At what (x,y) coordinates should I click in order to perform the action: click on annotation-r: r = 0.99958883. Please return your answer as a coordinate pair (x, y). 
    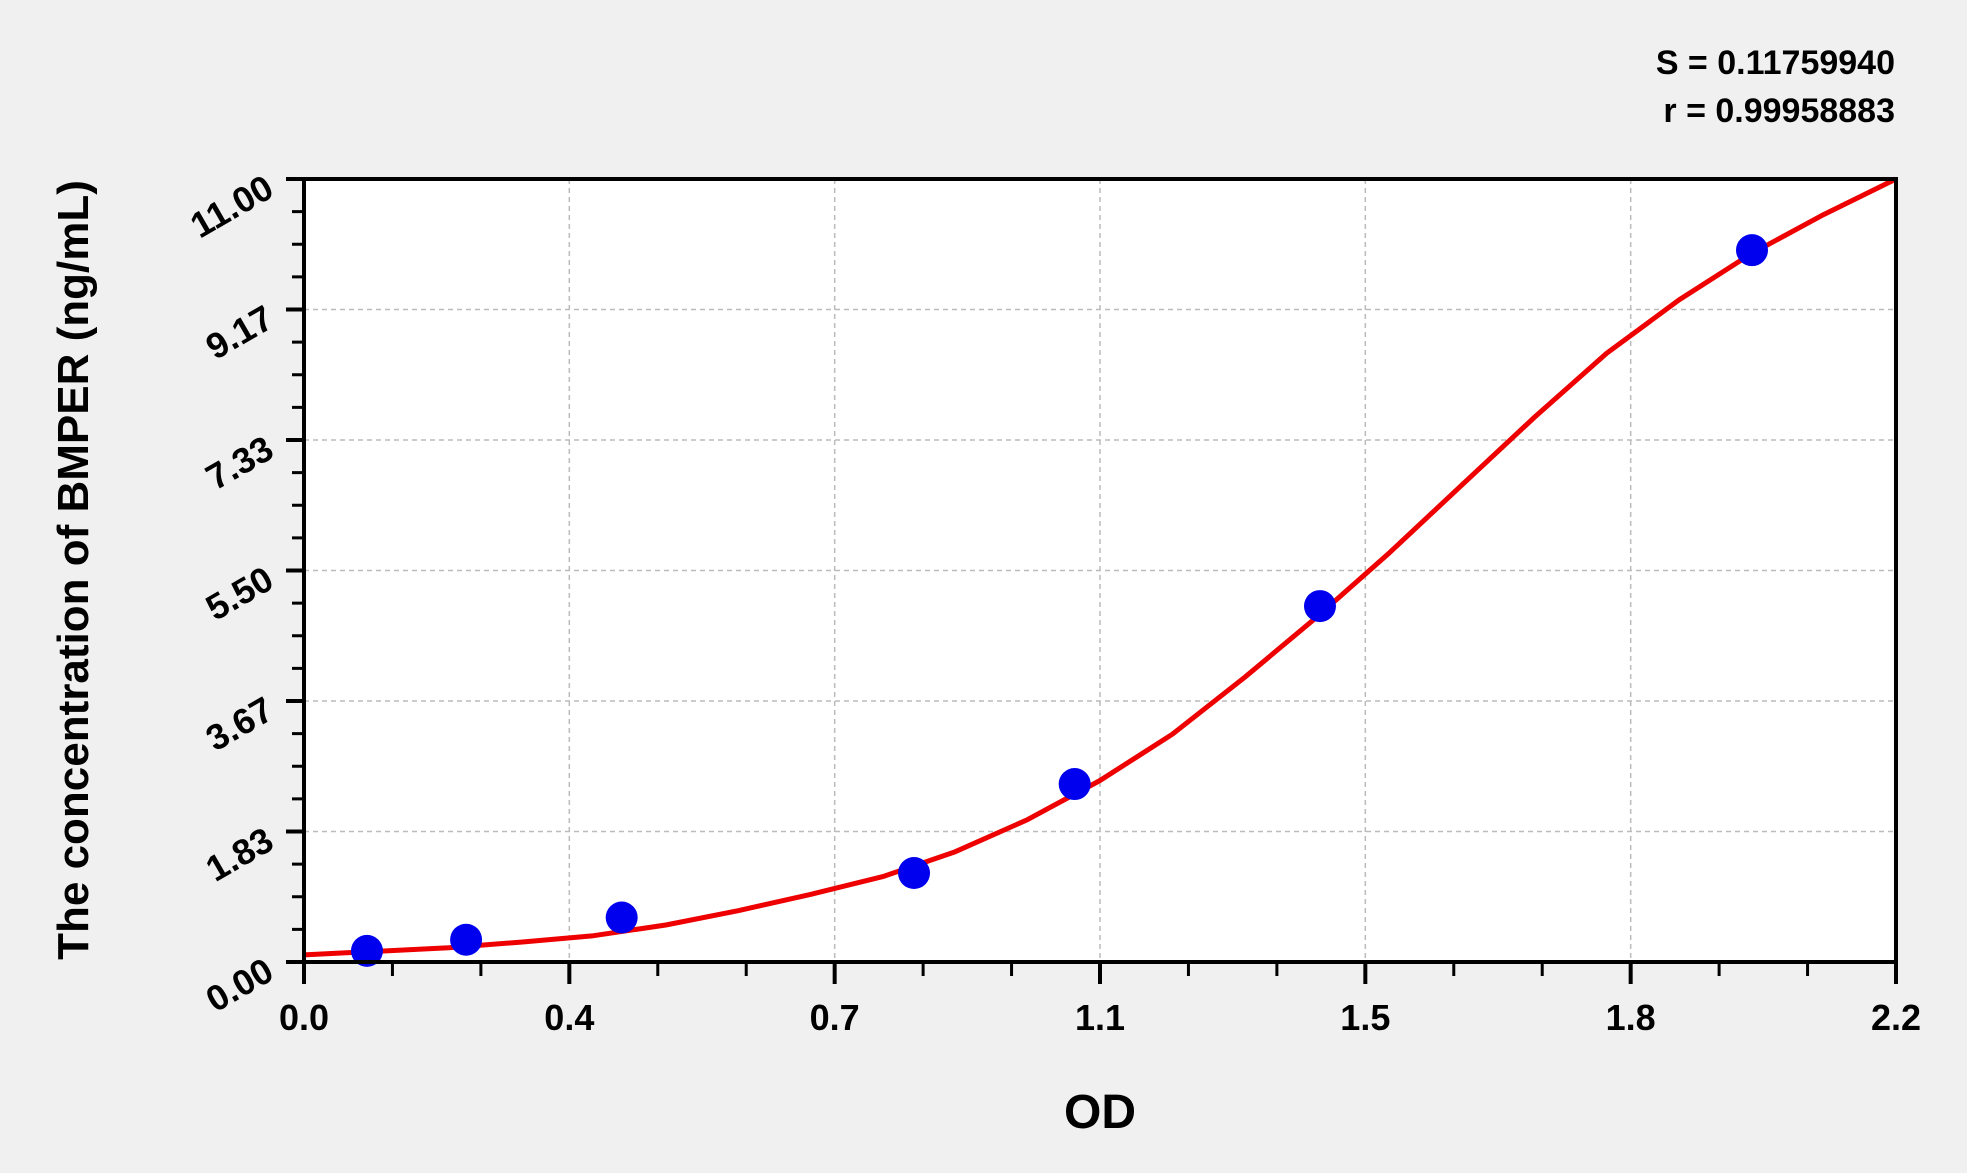
    Looking at the image, I should click on (1779, 111).